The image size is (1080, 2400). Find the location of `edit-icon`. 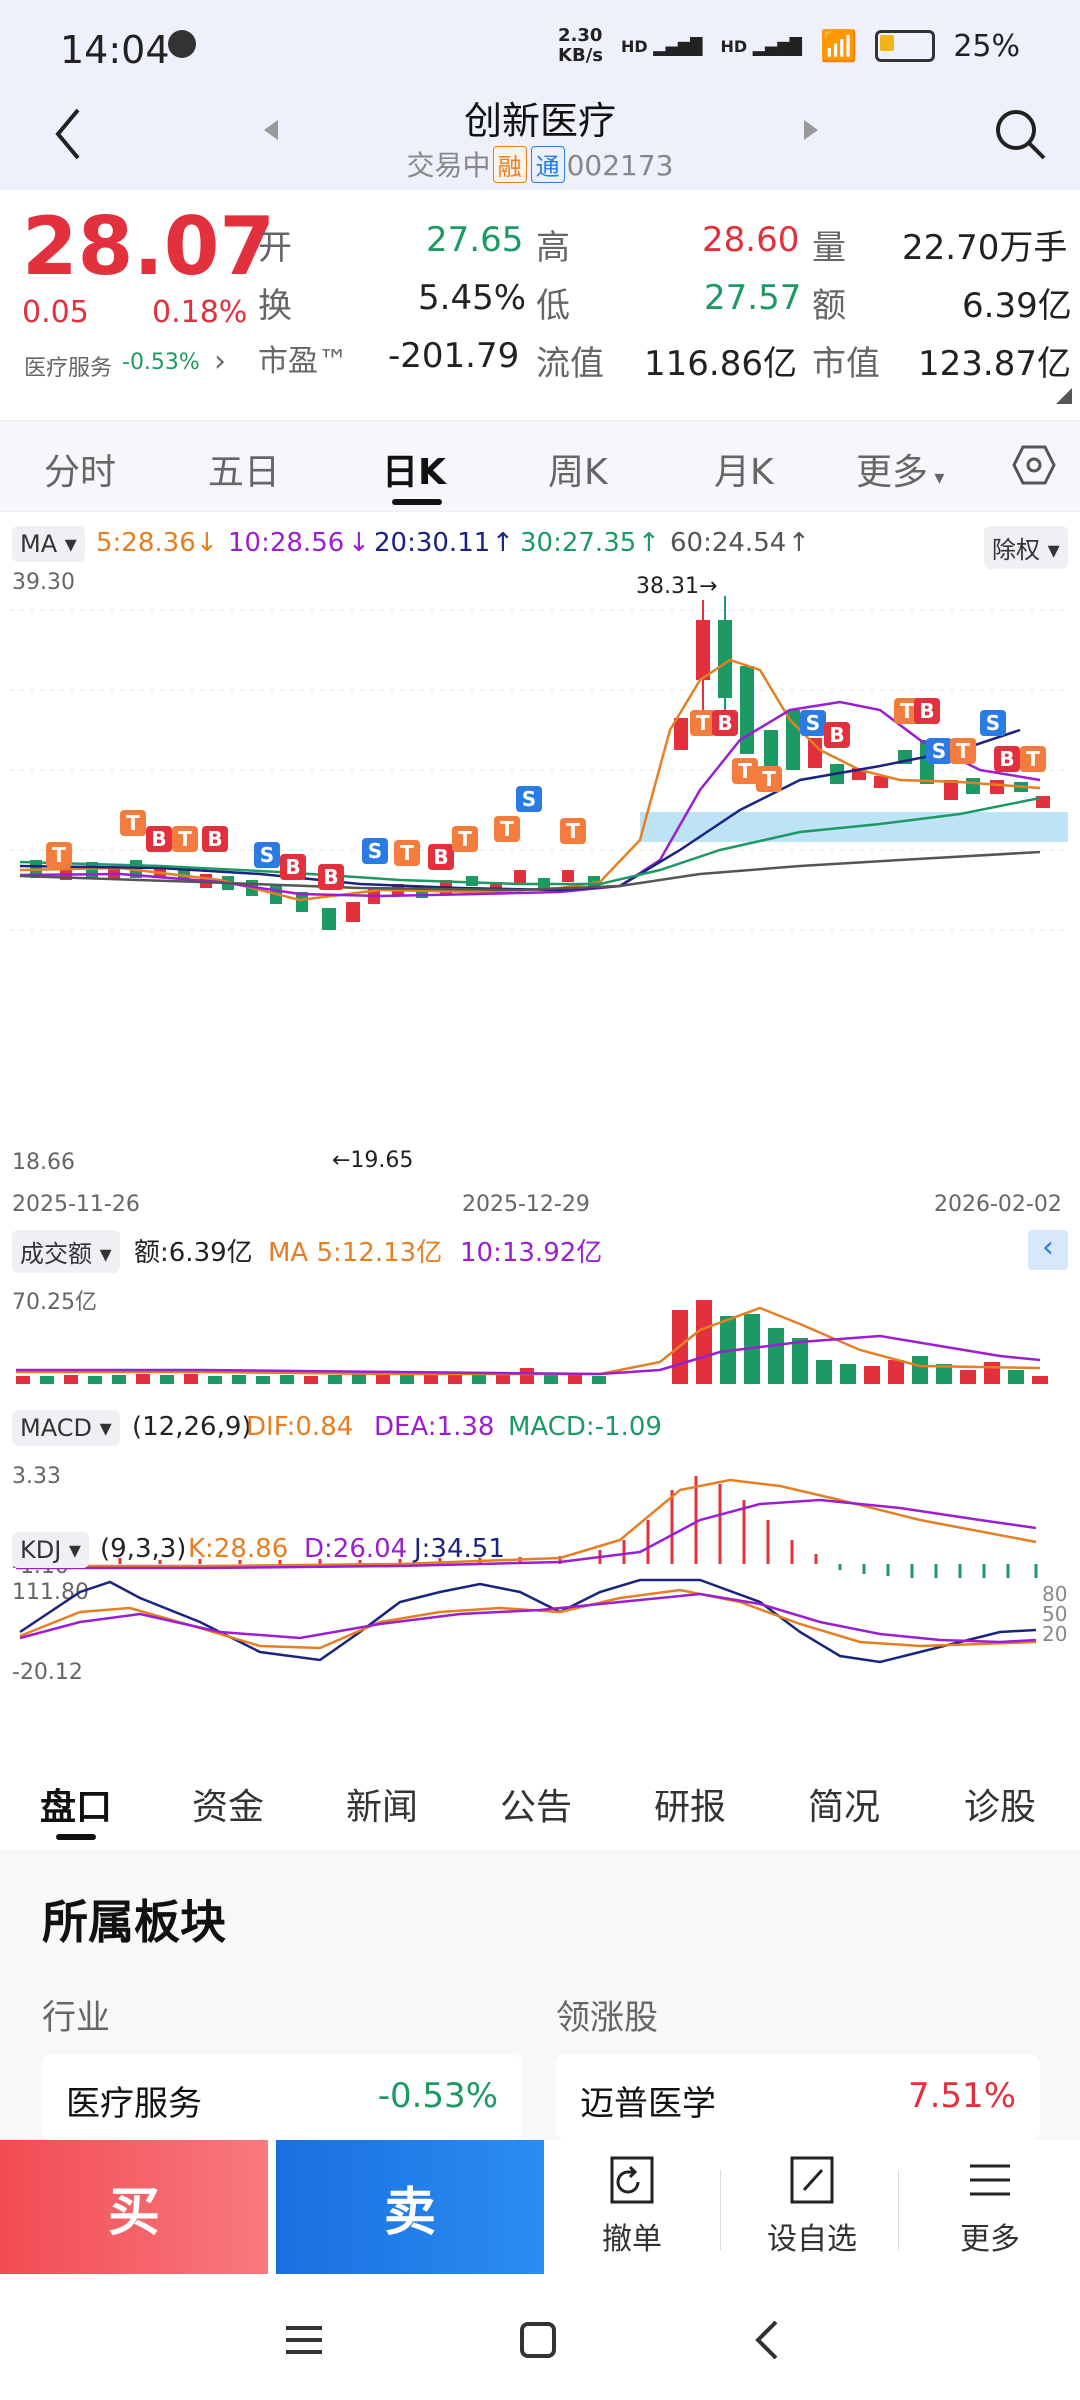

edit-icon is located at coordinates (812, 2180).